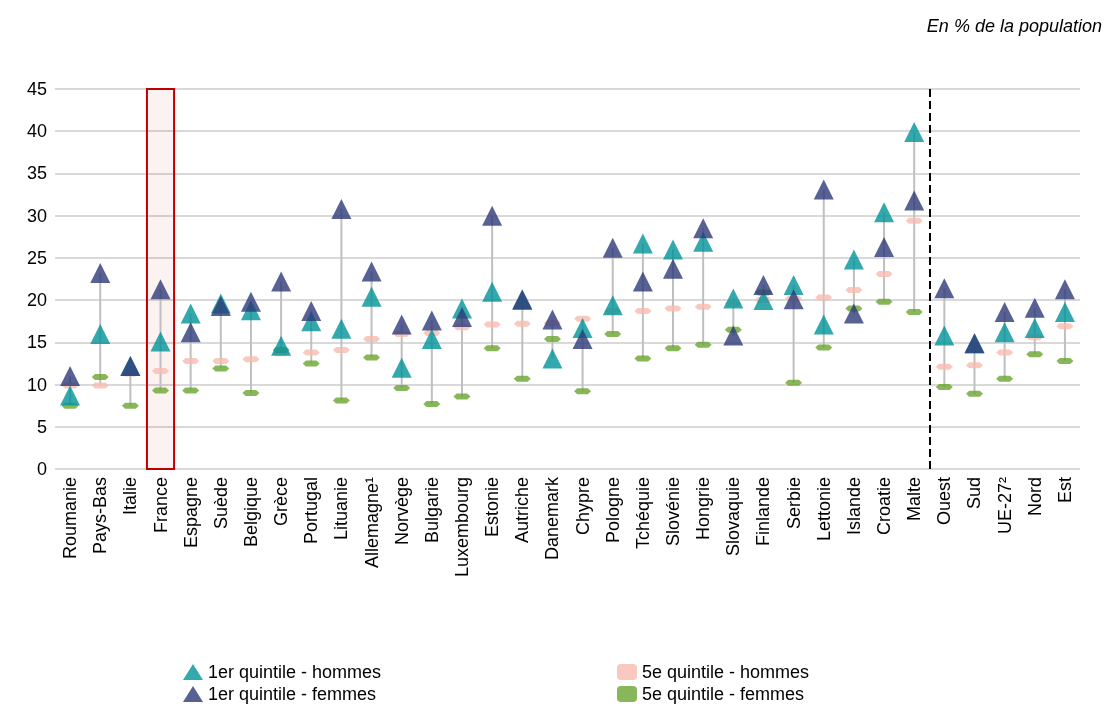  What do you see at coordinates (36, 173) in the screenshot?
I see `y-tick-label: 35` at bounding box center [36, 173].